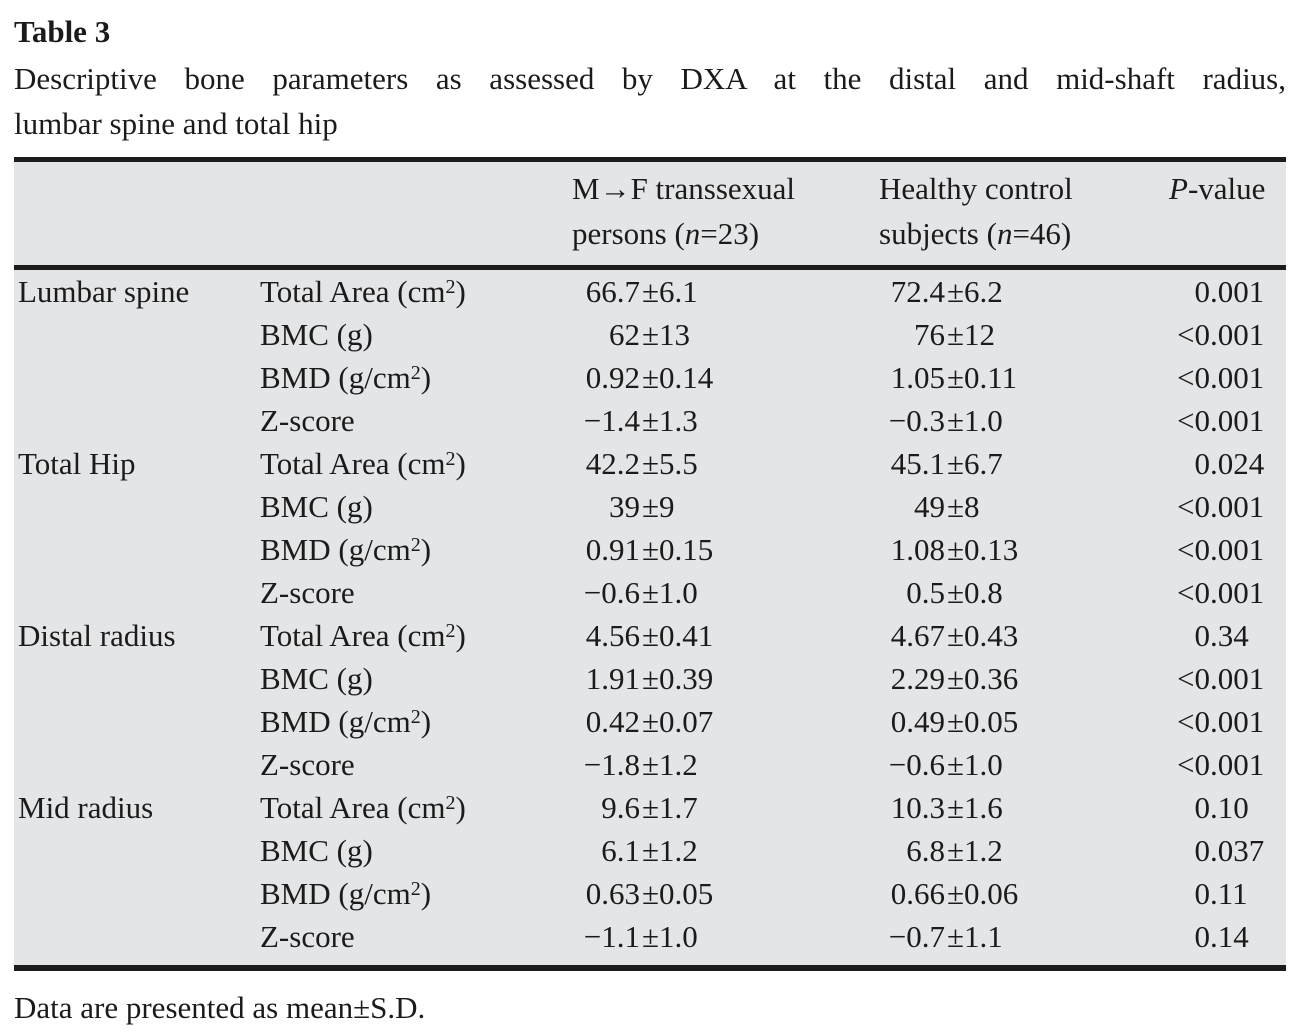  Describe the element at coordinates (1221, 807) in the screenshot. I see `p-value-cell: 0.10` at that location.